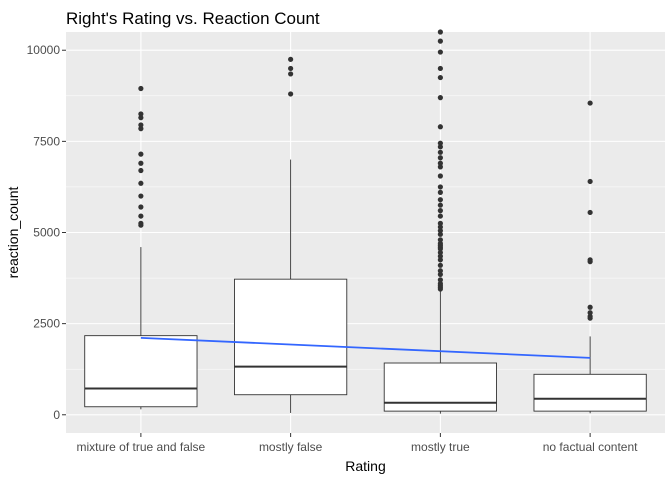 This screenshot has height=480, width=672. What do you see at coordinates (56, 415) in the screenshot?
I see `y-tick-label: 0` at bounding box center [56, 415].